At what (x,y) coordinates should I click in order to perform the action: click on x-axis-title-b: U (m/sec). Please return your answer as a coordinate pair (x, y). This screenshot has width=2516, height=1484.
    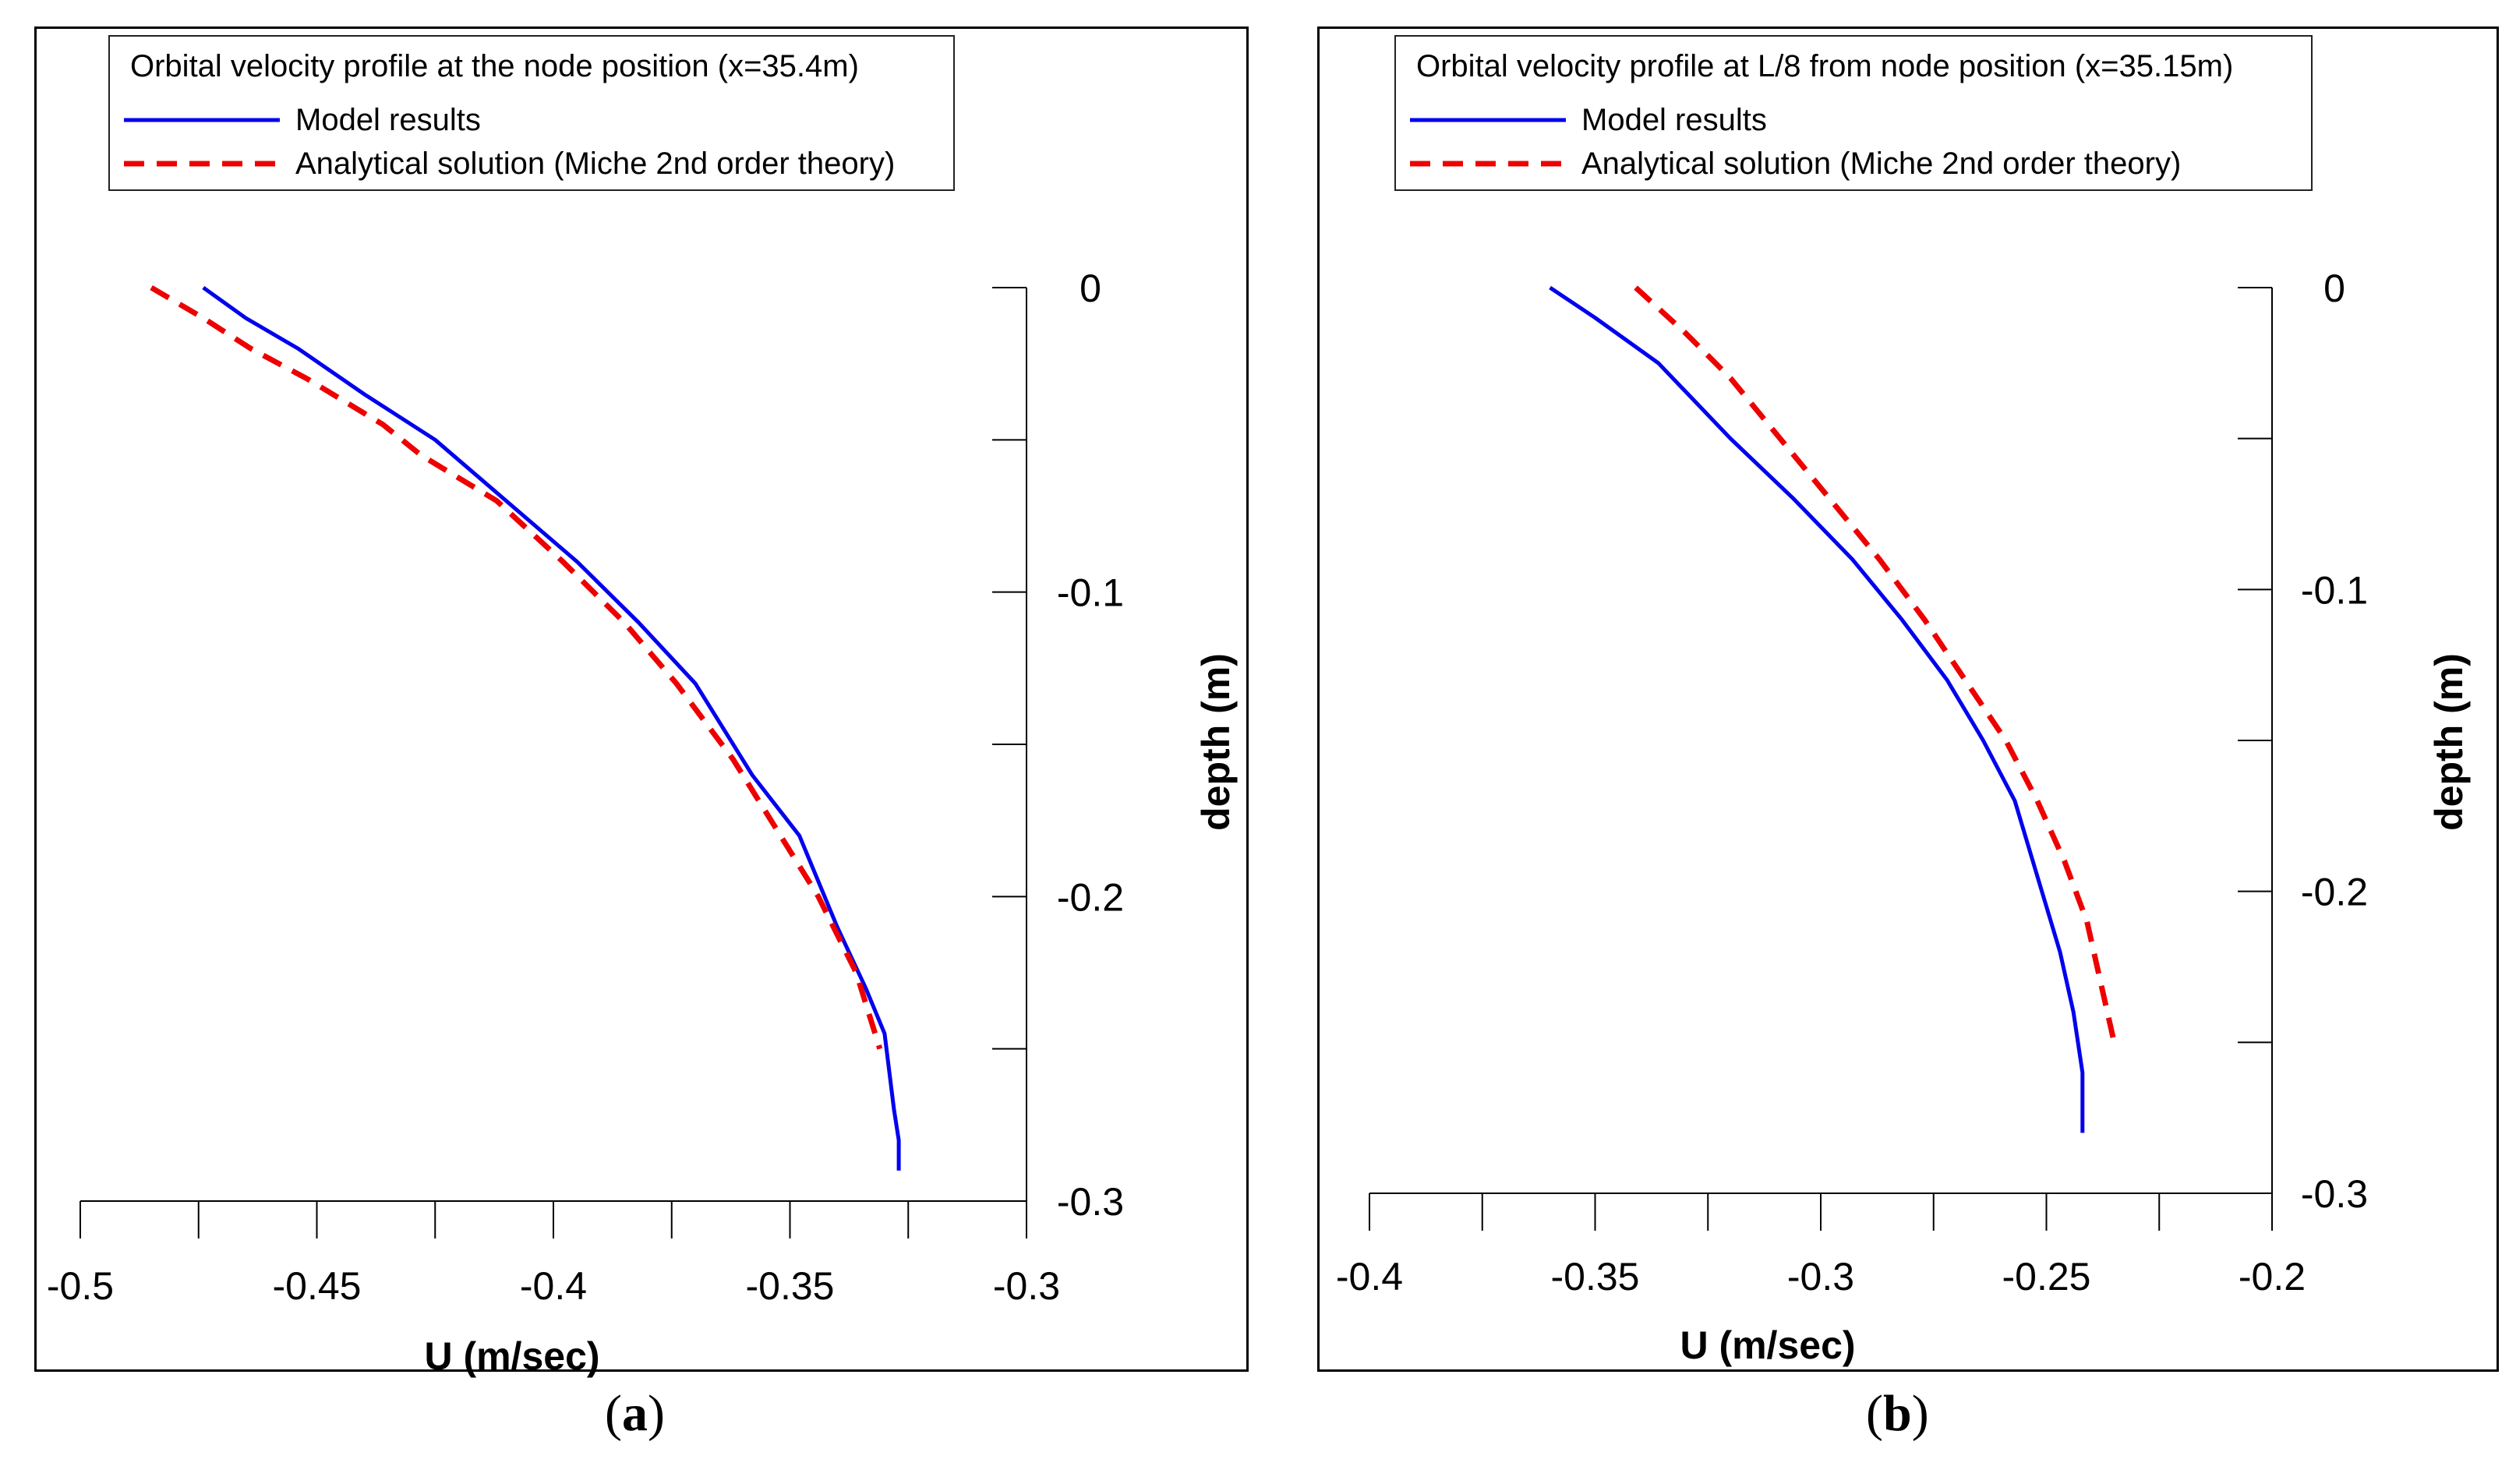
    Looking at the image, I should click on (1767, 1345).